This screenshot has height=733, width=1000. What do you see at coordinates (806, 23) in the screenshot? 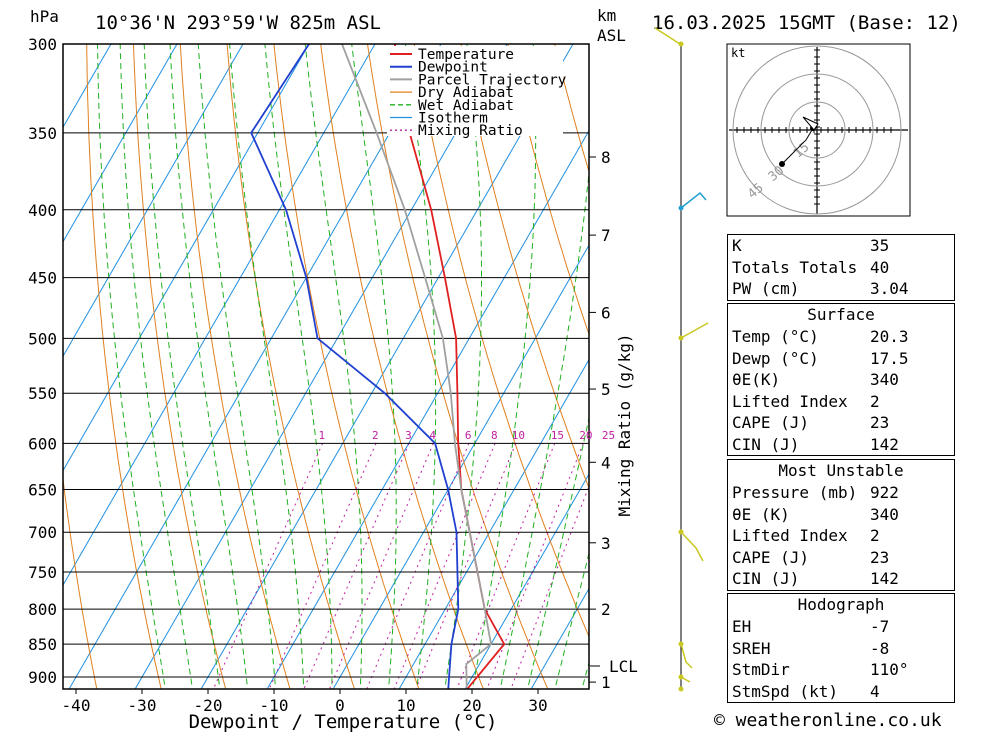
I see `datetime-title: 16.03.2025 15GMT (Base: 12)` at bounding box center [806, 23].